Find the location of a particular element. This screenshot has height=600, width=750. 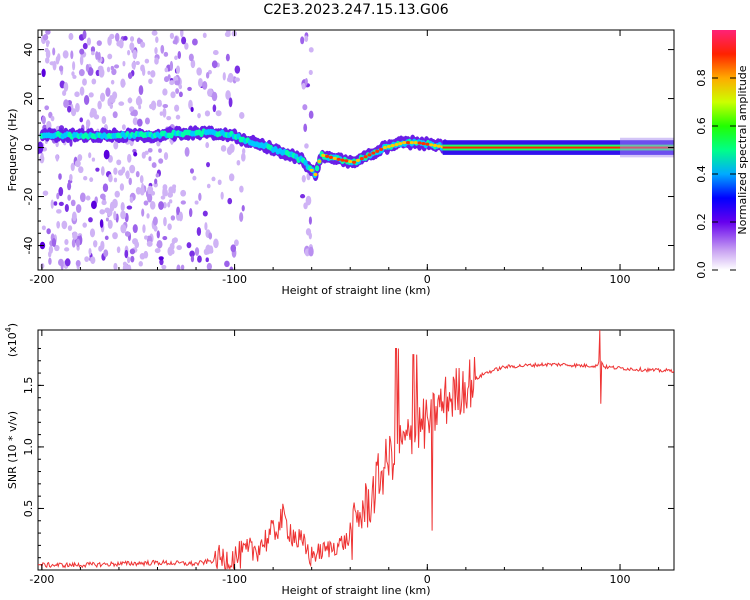

svg-text: (x104) is located at coordinates (11, 340).